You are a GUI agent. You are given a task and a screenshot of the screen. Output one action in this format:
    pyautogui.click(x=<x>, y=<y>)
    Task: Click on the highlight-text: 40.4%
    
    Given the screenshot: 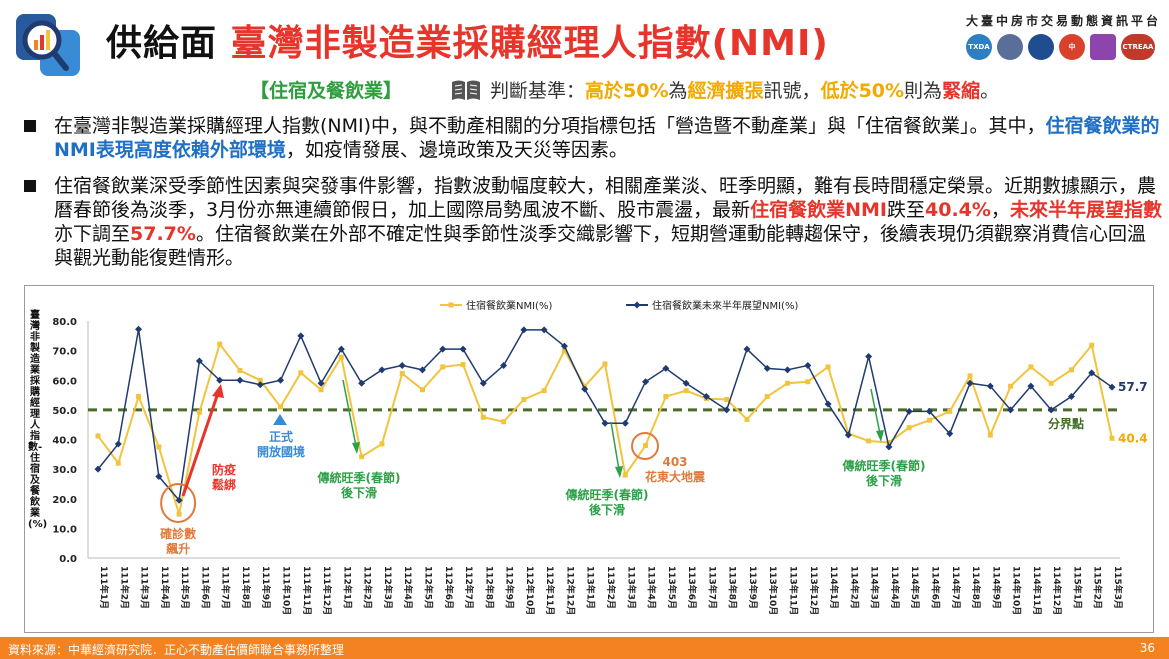 What is the action you would take?
    pyautogui.click(x=958, y=210)
    